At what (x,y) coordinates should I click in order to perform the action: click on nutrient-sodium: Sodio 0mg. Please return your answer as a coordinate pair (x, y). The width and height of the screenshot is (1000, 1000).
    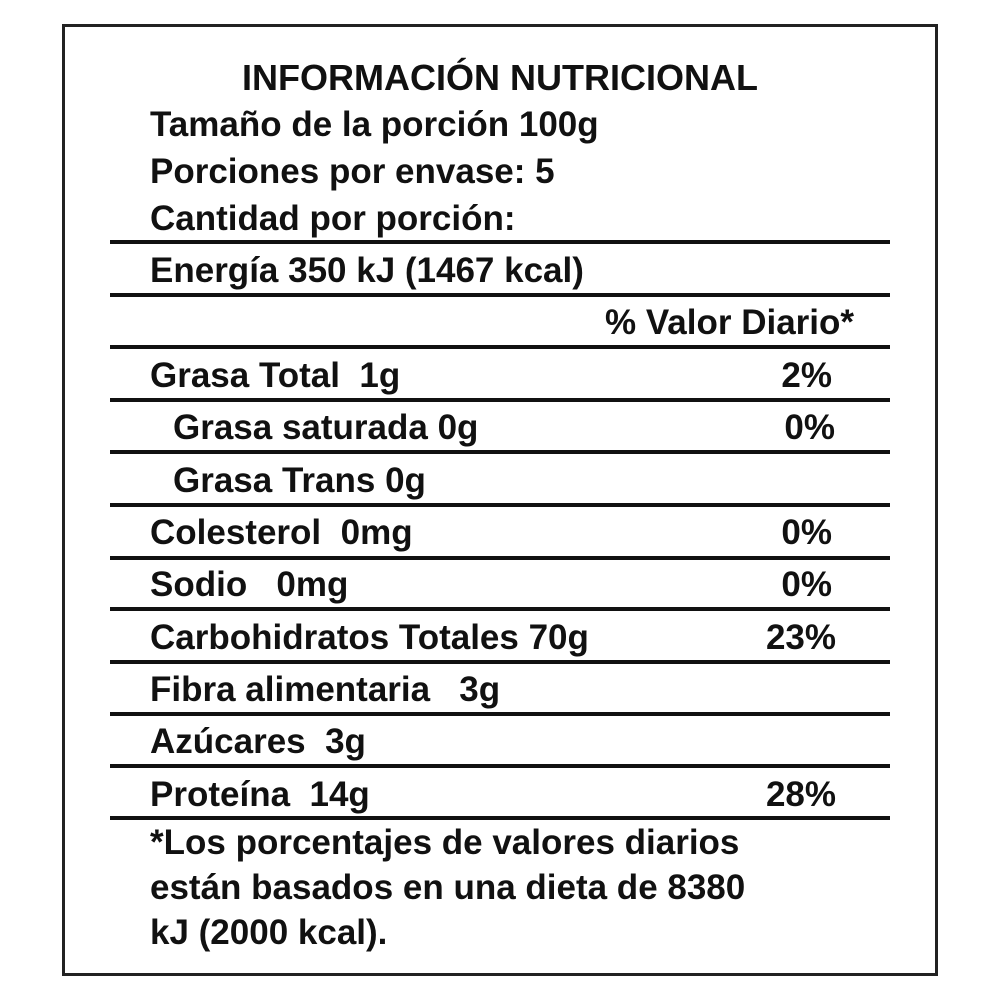
    Looking at the image, I should click on (249, 584).